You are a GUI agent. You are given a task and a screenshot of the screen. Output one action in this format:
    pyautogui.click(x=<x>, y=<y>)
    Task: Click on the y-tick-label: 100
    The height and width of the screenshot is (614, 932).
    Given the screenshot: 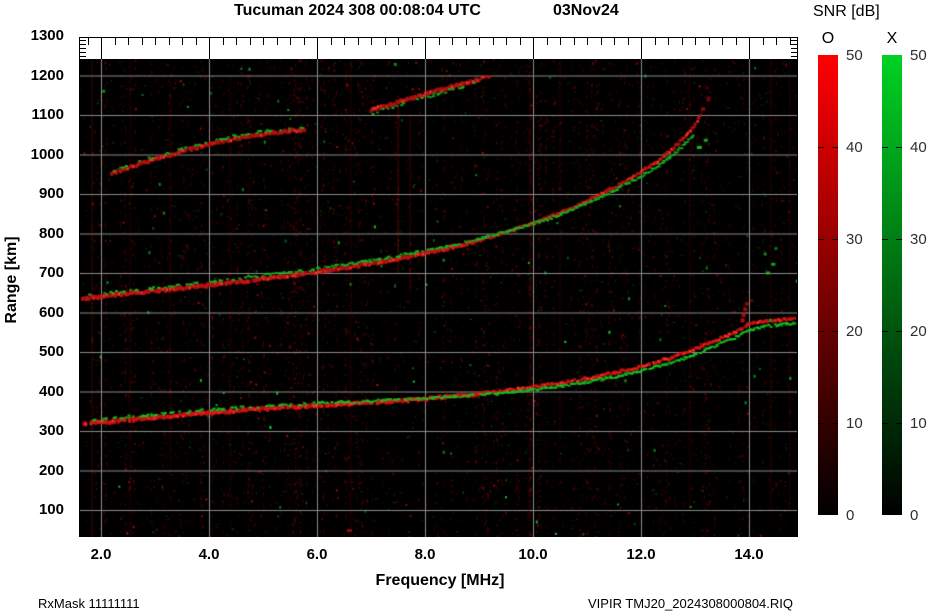 What is the action you would take?
    pyautogui.click(x=51, y=509)
    